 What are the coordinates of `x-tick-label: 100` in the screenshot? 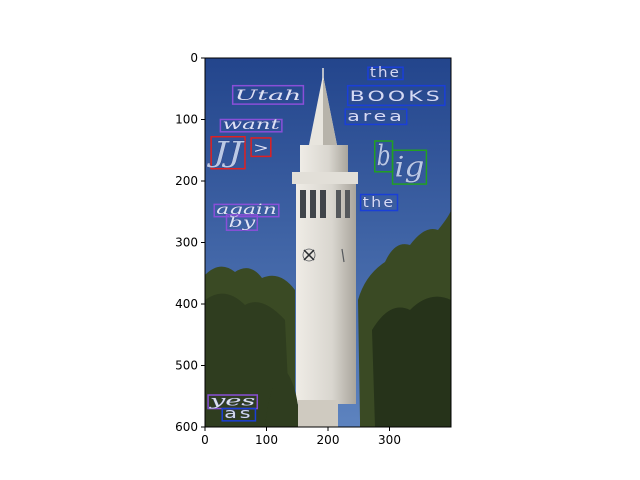 It's located at (266, 440).